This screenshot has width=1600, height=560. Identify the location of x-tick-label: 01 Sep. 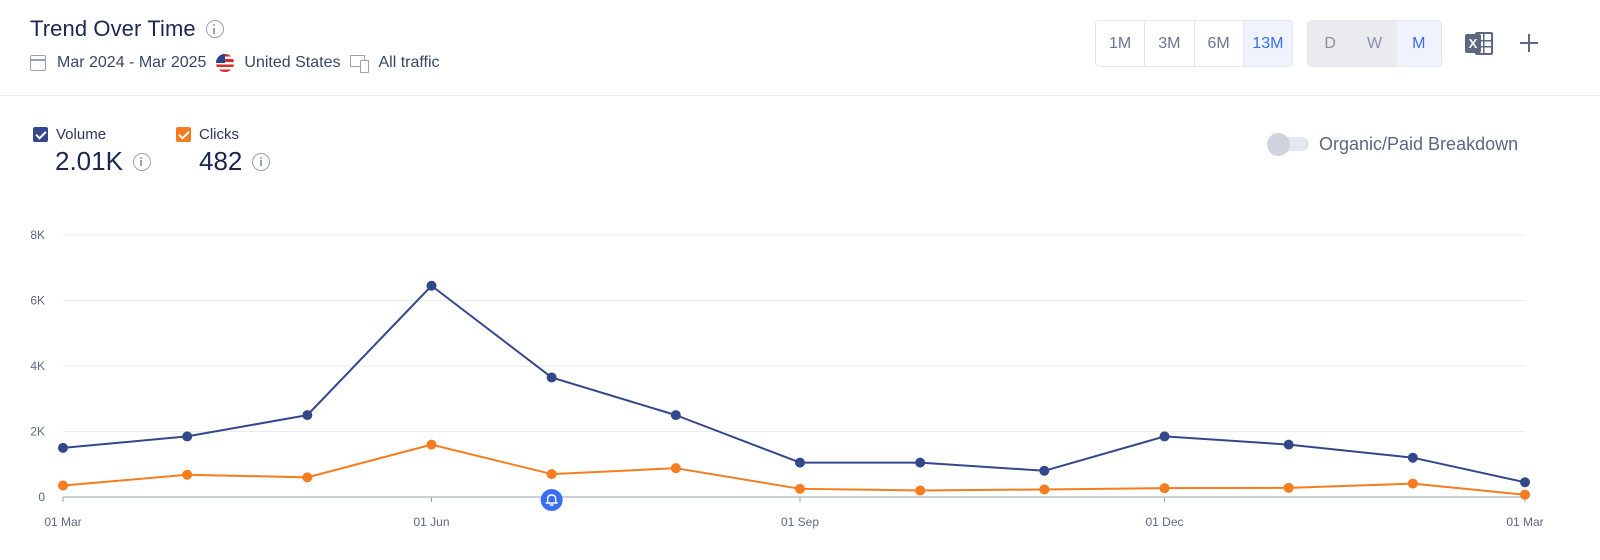
(800, 522).